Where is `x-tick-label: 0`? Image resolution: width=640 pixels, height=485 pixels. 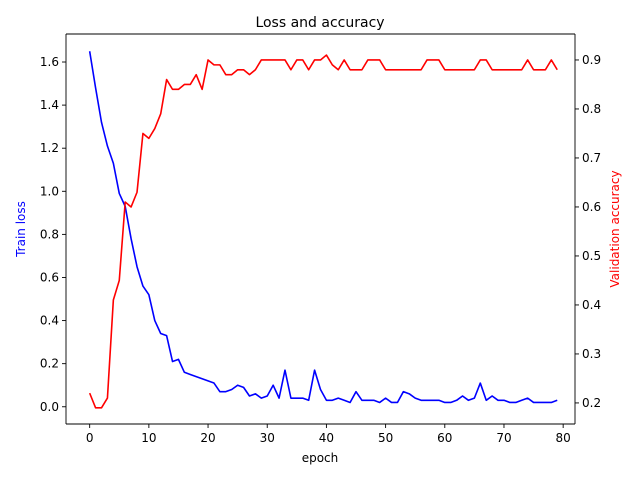
x-tick-label: 0 is located at coordinates (90, 438).